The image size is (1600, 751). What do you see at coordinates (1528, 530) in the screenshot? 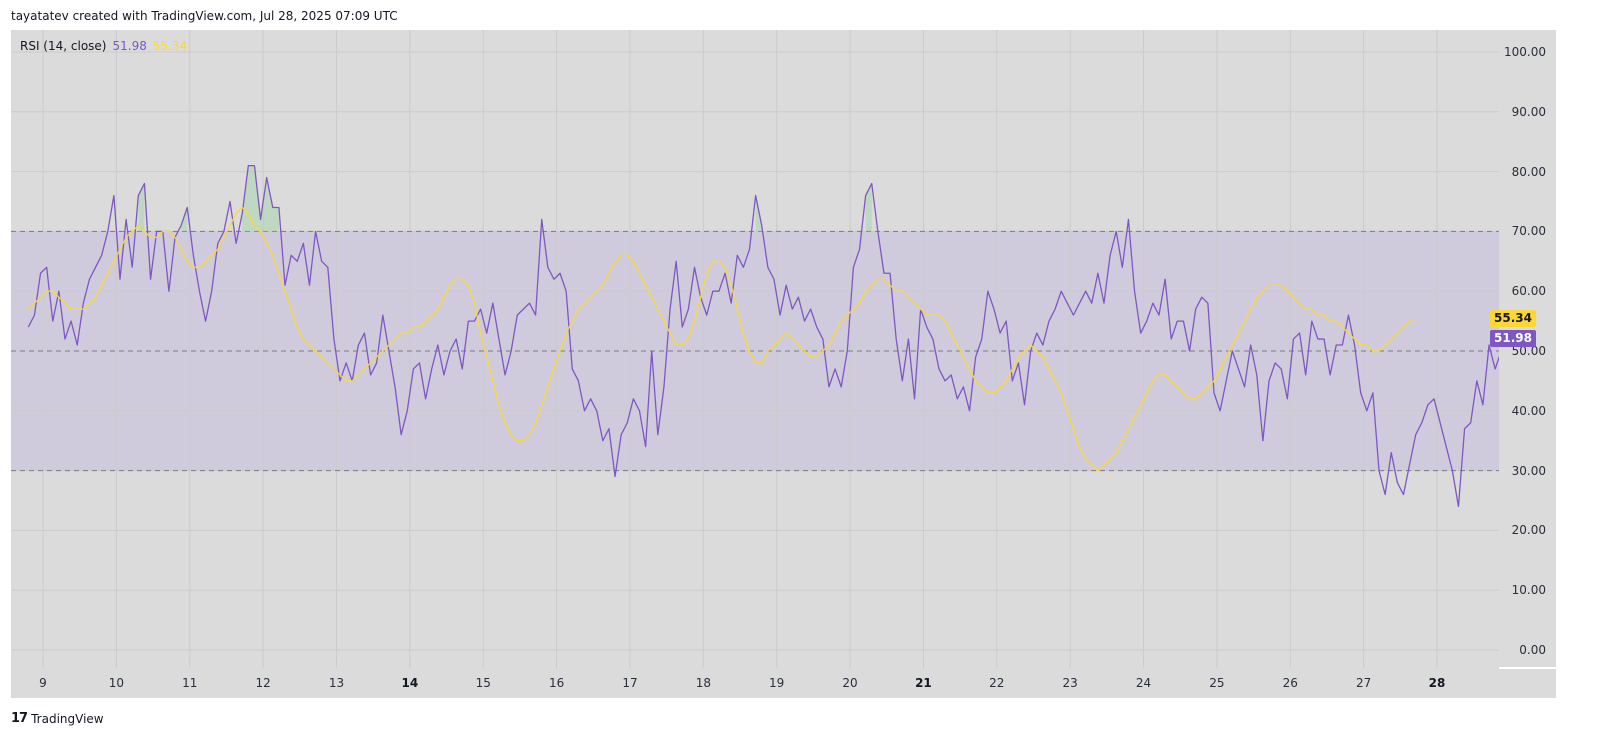
I see `price-tick-label: 20.00` at bounding box center [1528, 530].